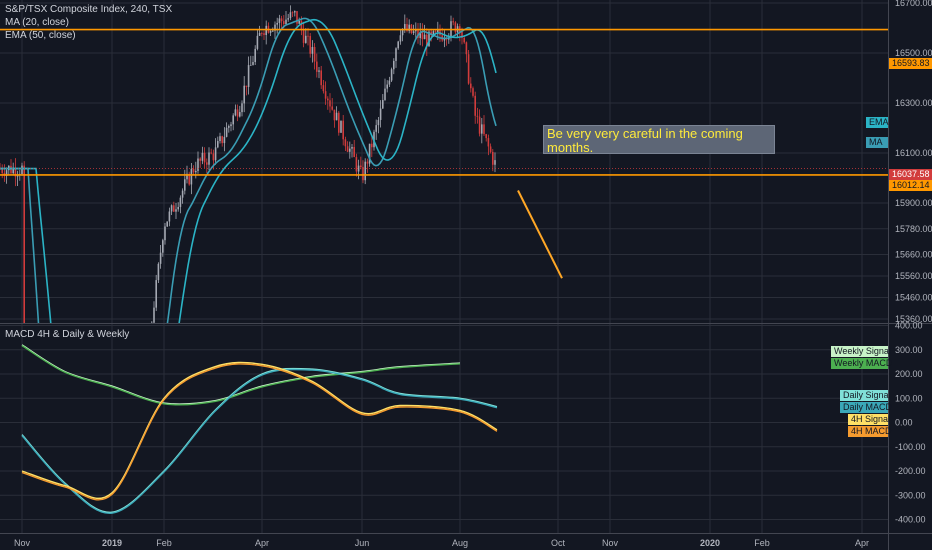 Image resolution: width=932 pixels, height=550 pixels. Describe the element at coordinates (861, 351) in the screenshot. I see `weekly-signal-tag: Weekly Signal` at that location.